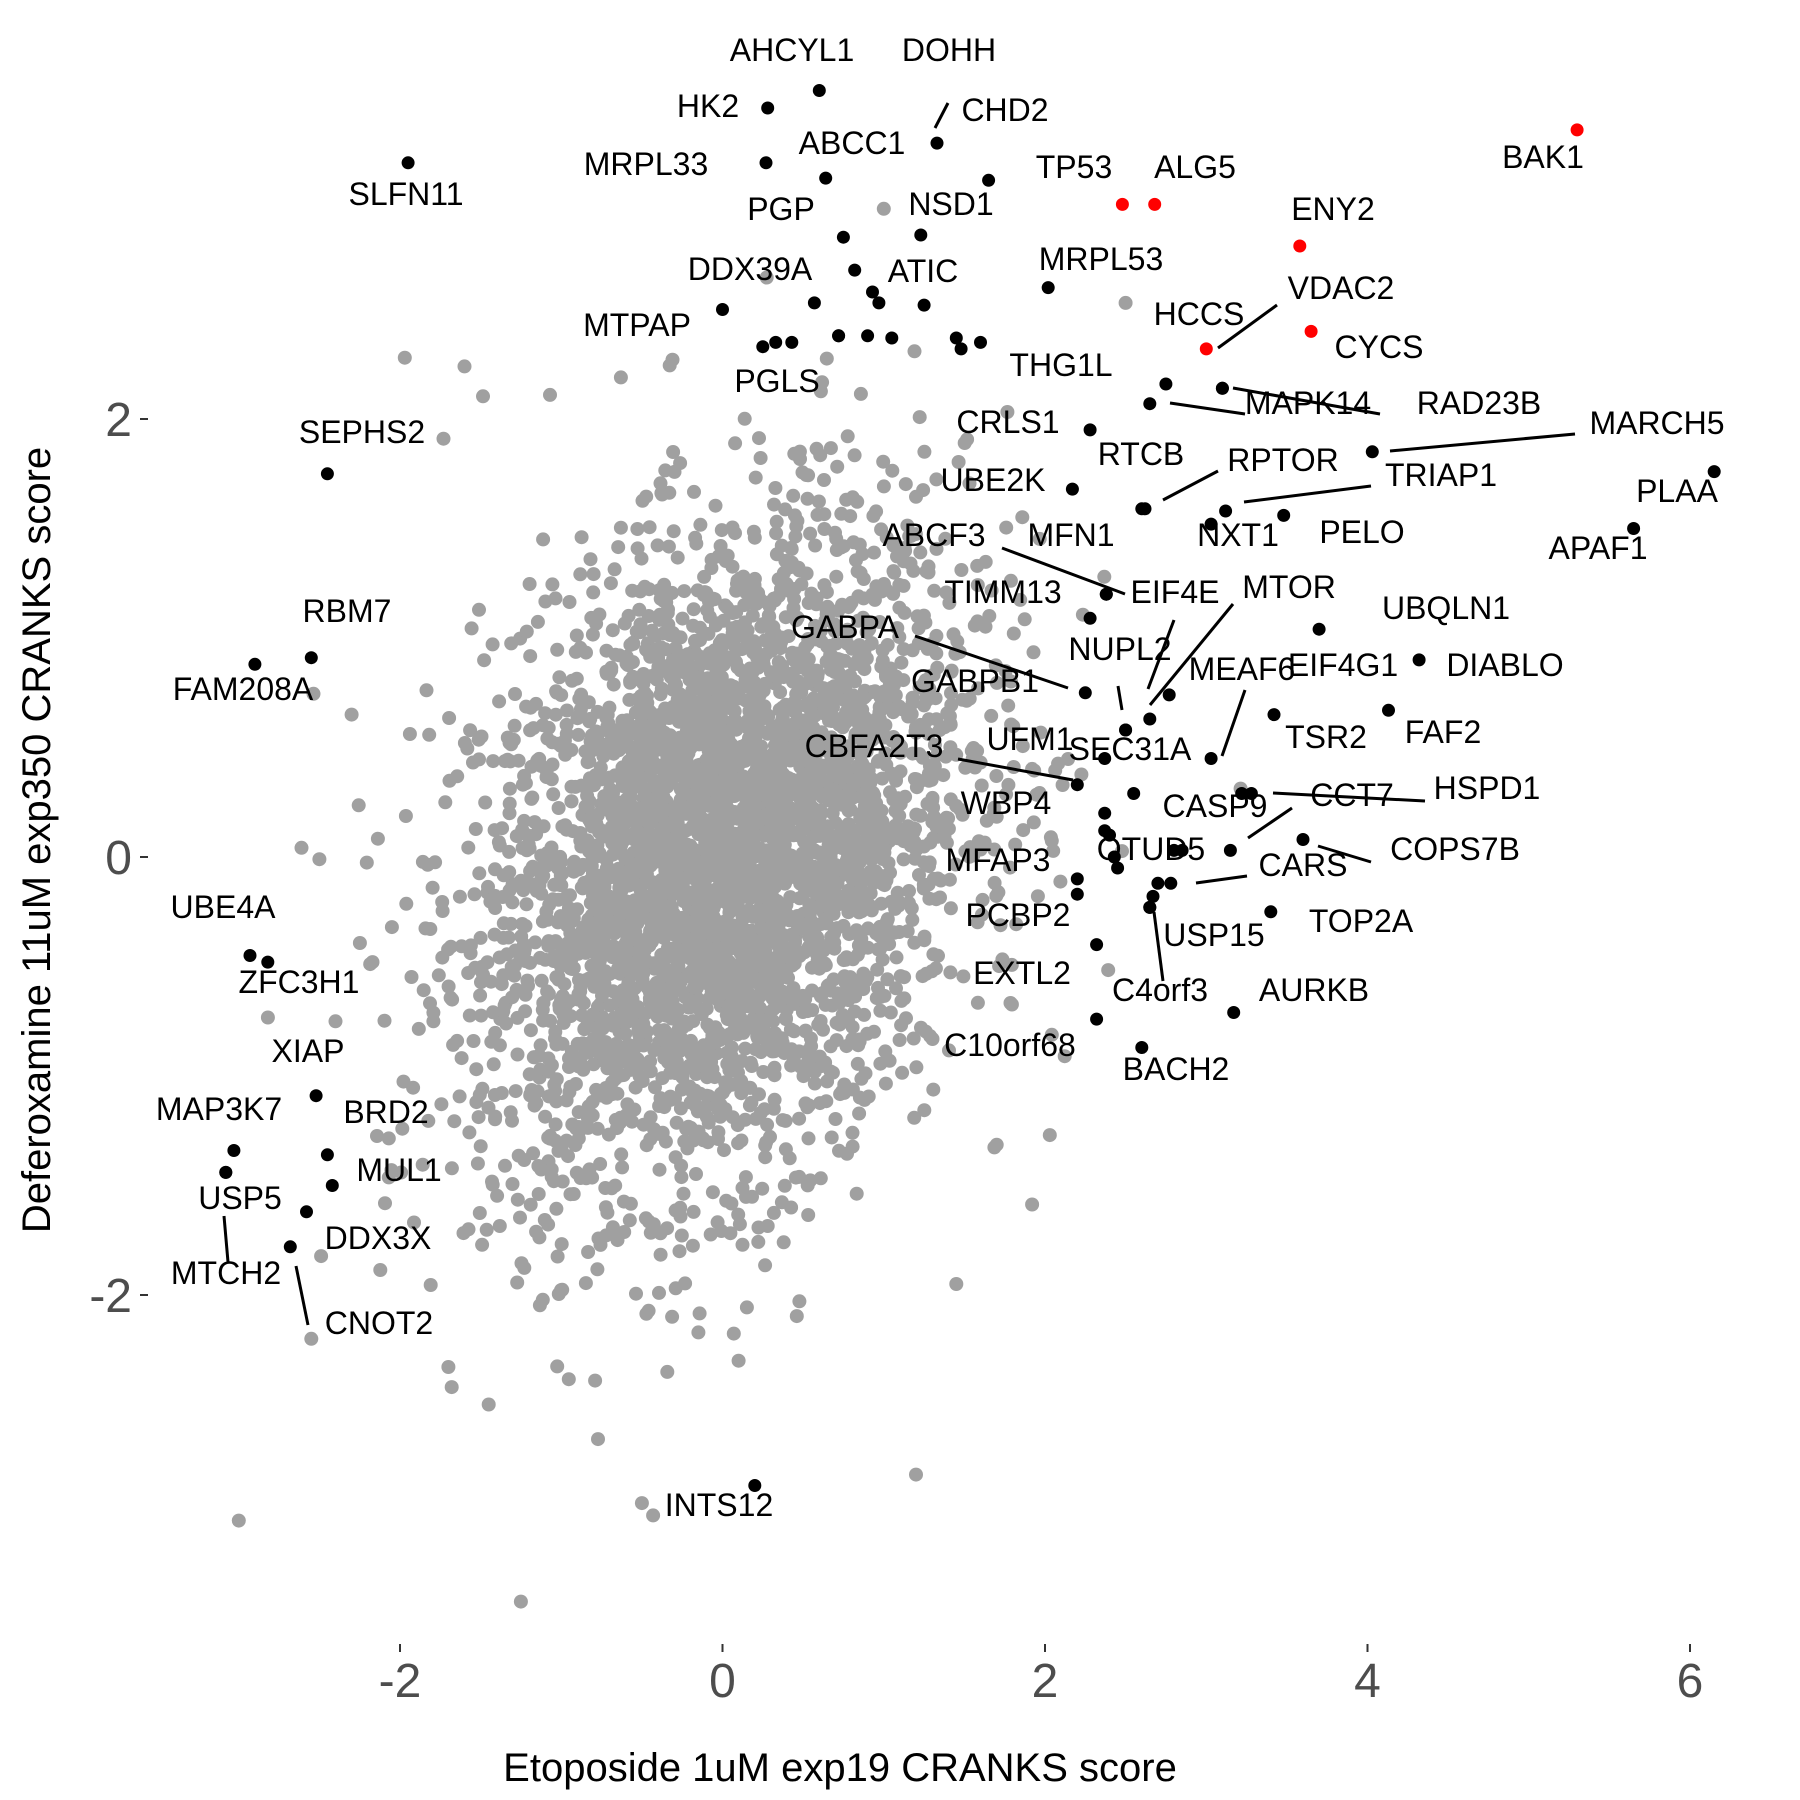  I want to click on label-mtch2: MTCH2, so click(226, 1273).